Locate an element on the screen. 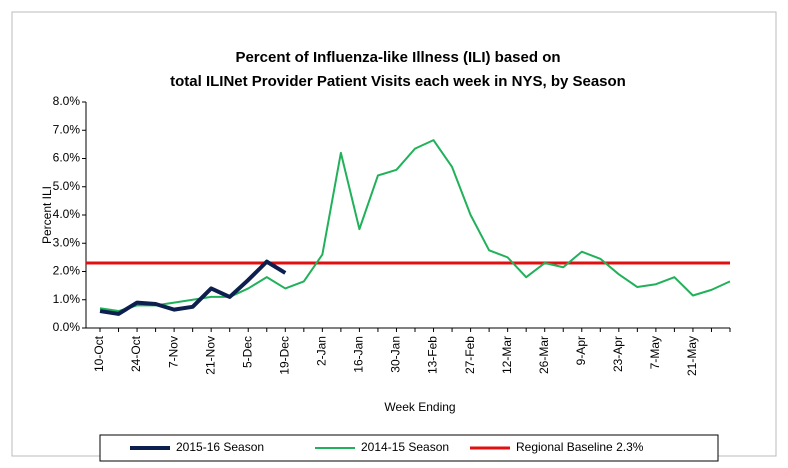  y-tick-label: 8.0% is located at coordinates (67, 101).